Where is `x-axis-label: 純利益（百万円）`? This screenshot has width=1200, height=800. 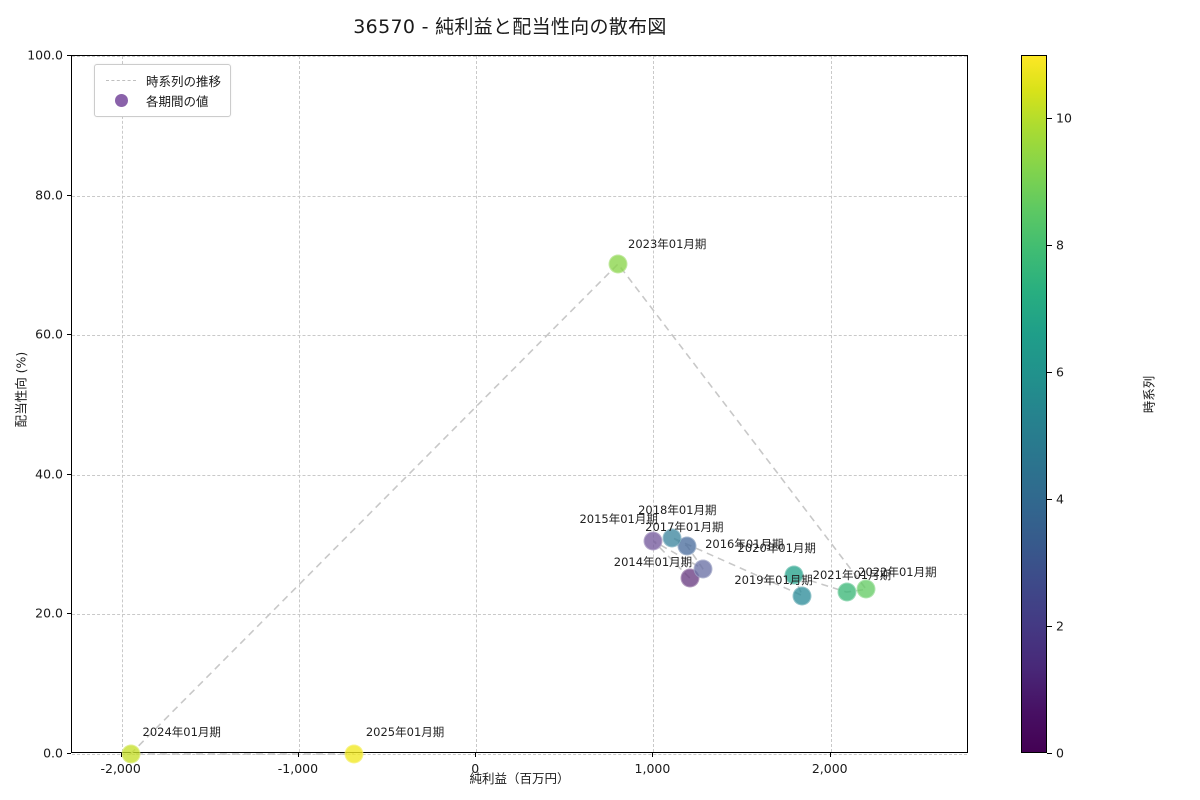
x-axis-label: 純利益（百万円） is located at coordinates (519, 778).